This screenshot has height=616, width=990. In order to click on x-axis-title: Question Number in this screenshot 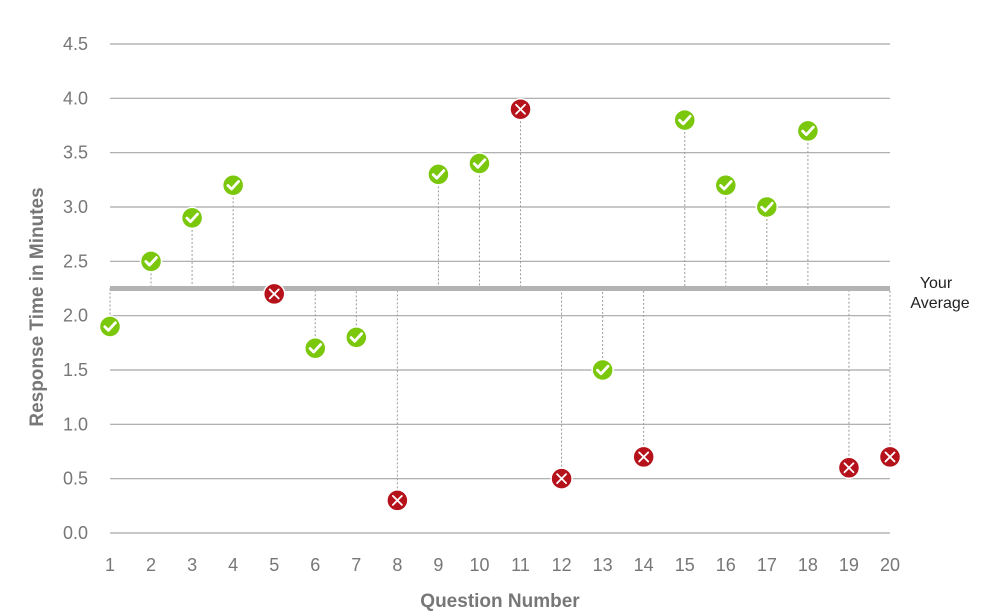, I will do `click(500, 601)`.